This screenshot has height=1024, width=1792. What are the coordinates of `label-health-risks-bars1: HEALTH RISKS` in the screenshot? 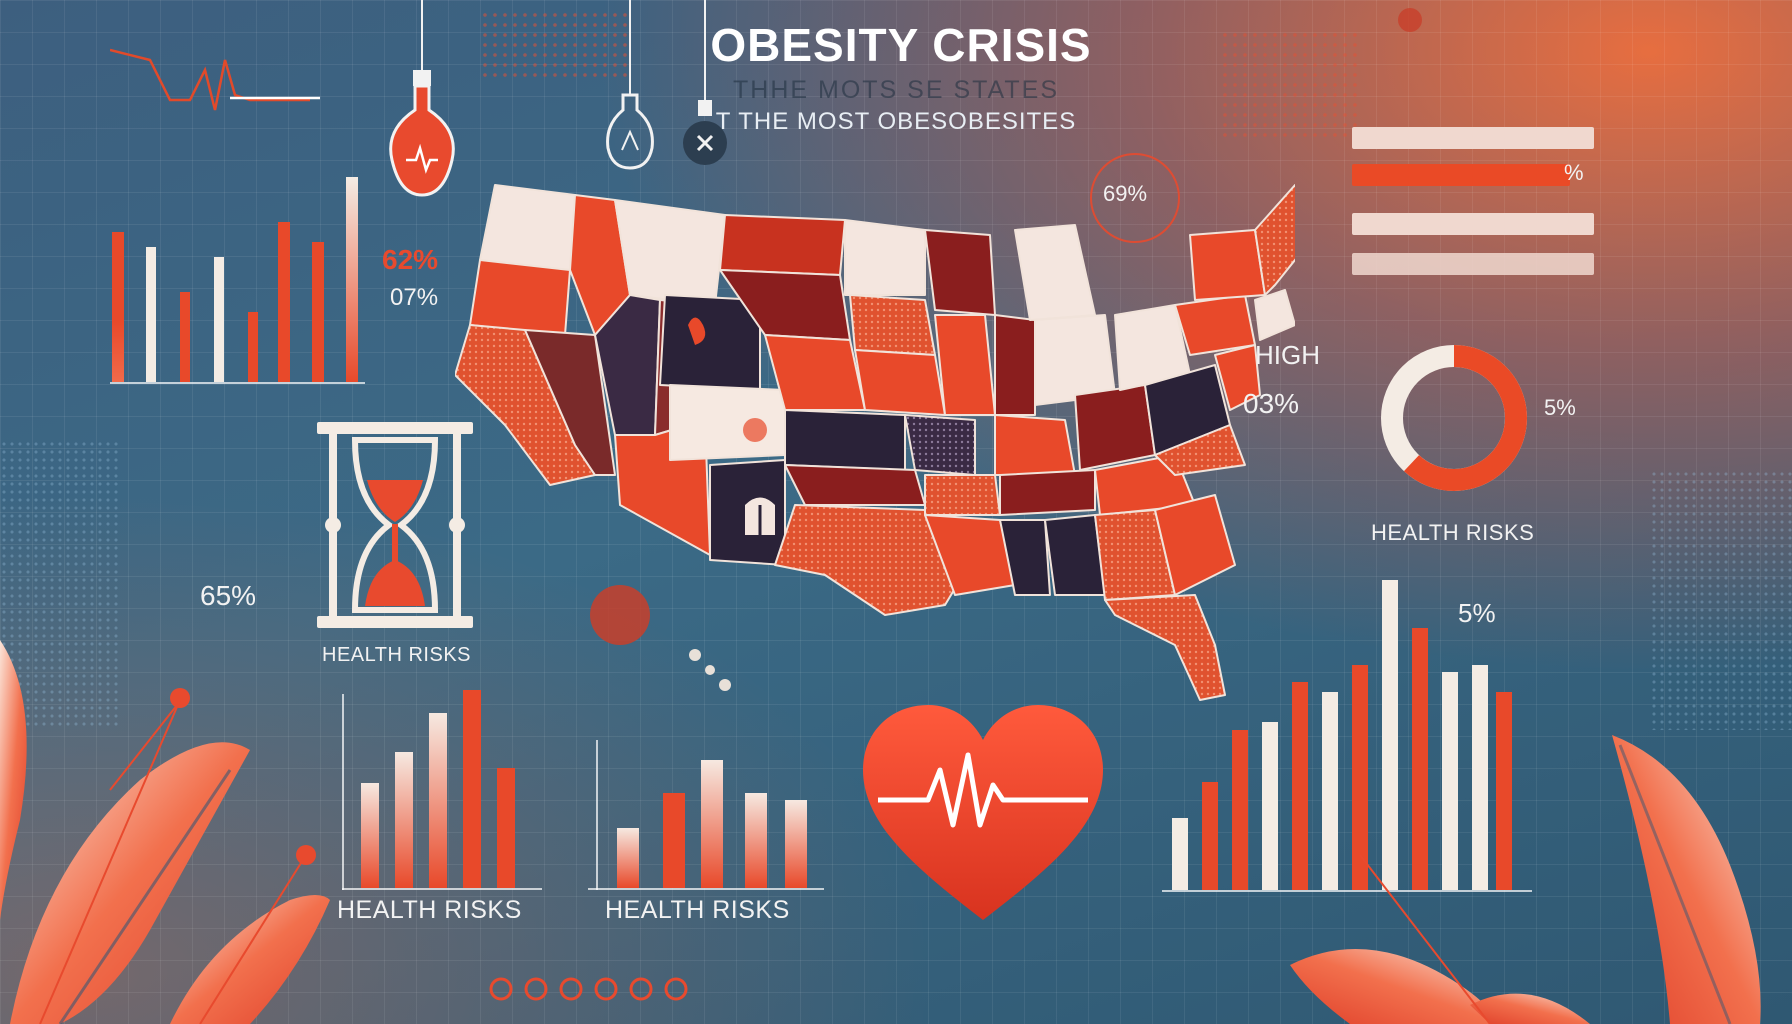 It's located at (429, 910).